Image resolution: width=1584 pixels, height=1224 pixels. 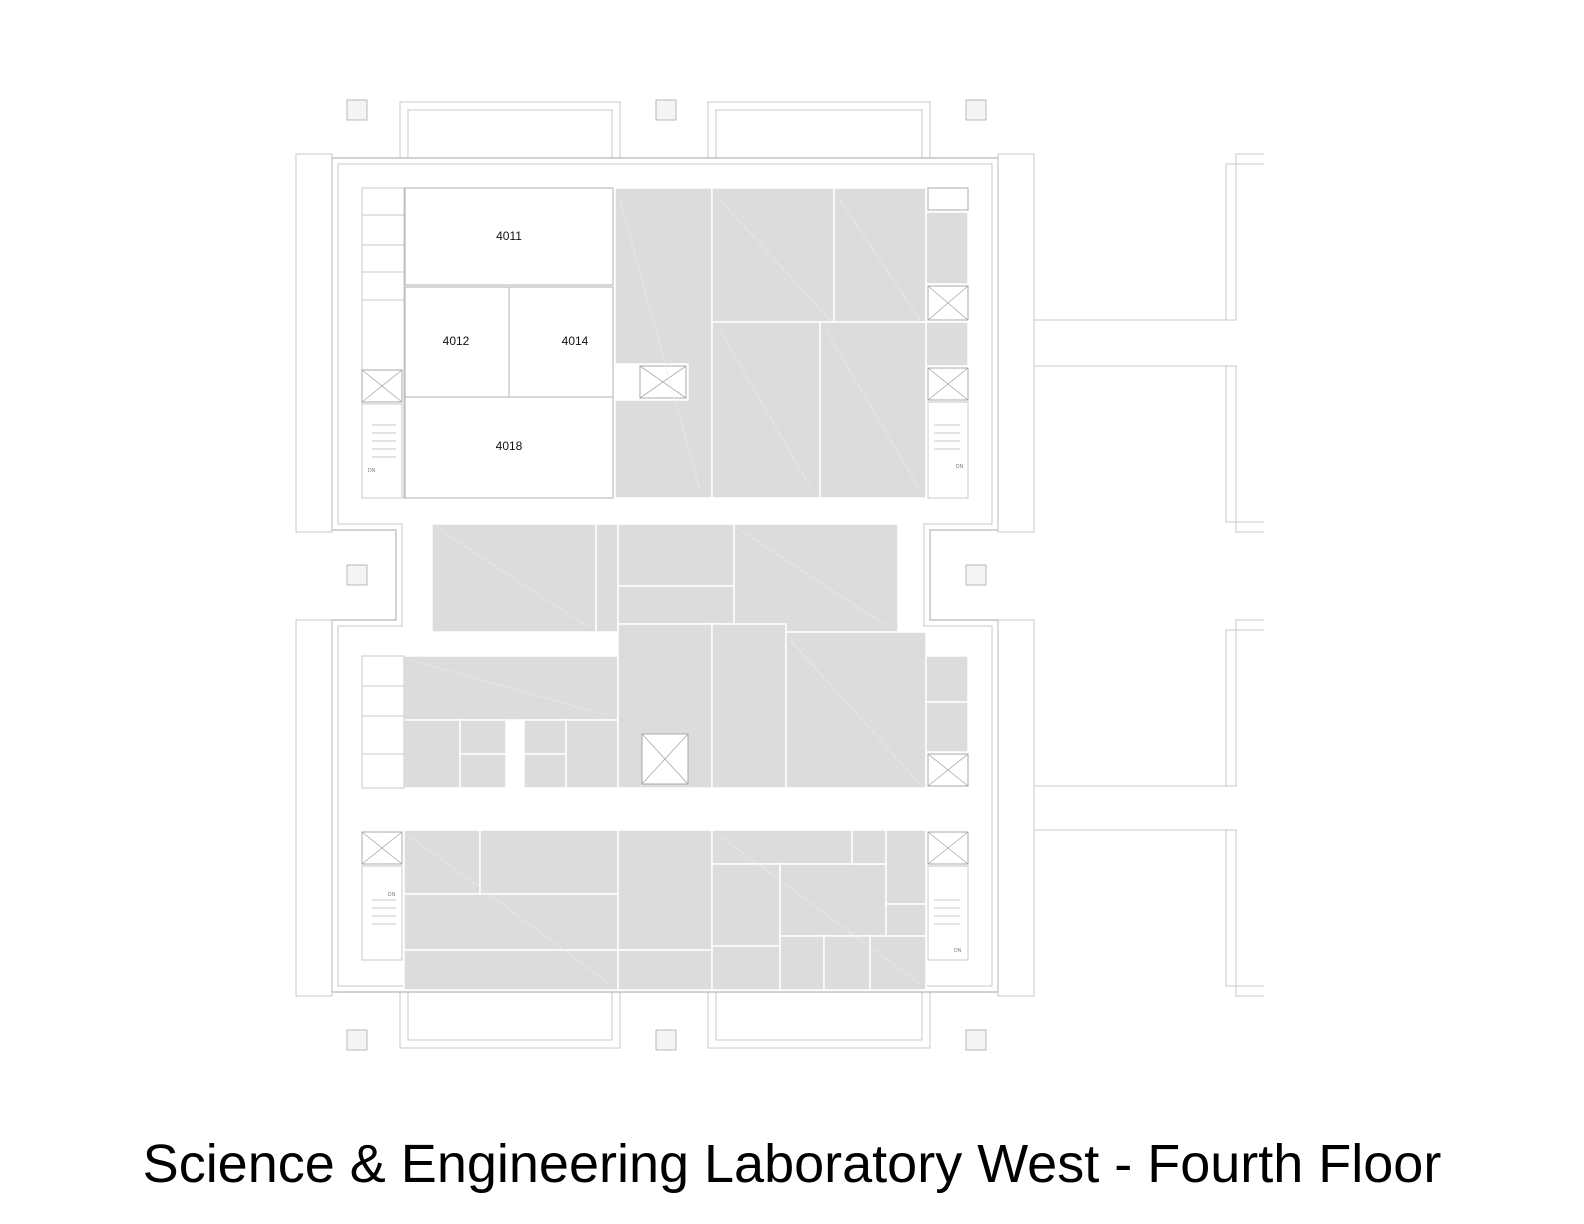 I want to click on room-4018-outline, so click(x=509, y=447).